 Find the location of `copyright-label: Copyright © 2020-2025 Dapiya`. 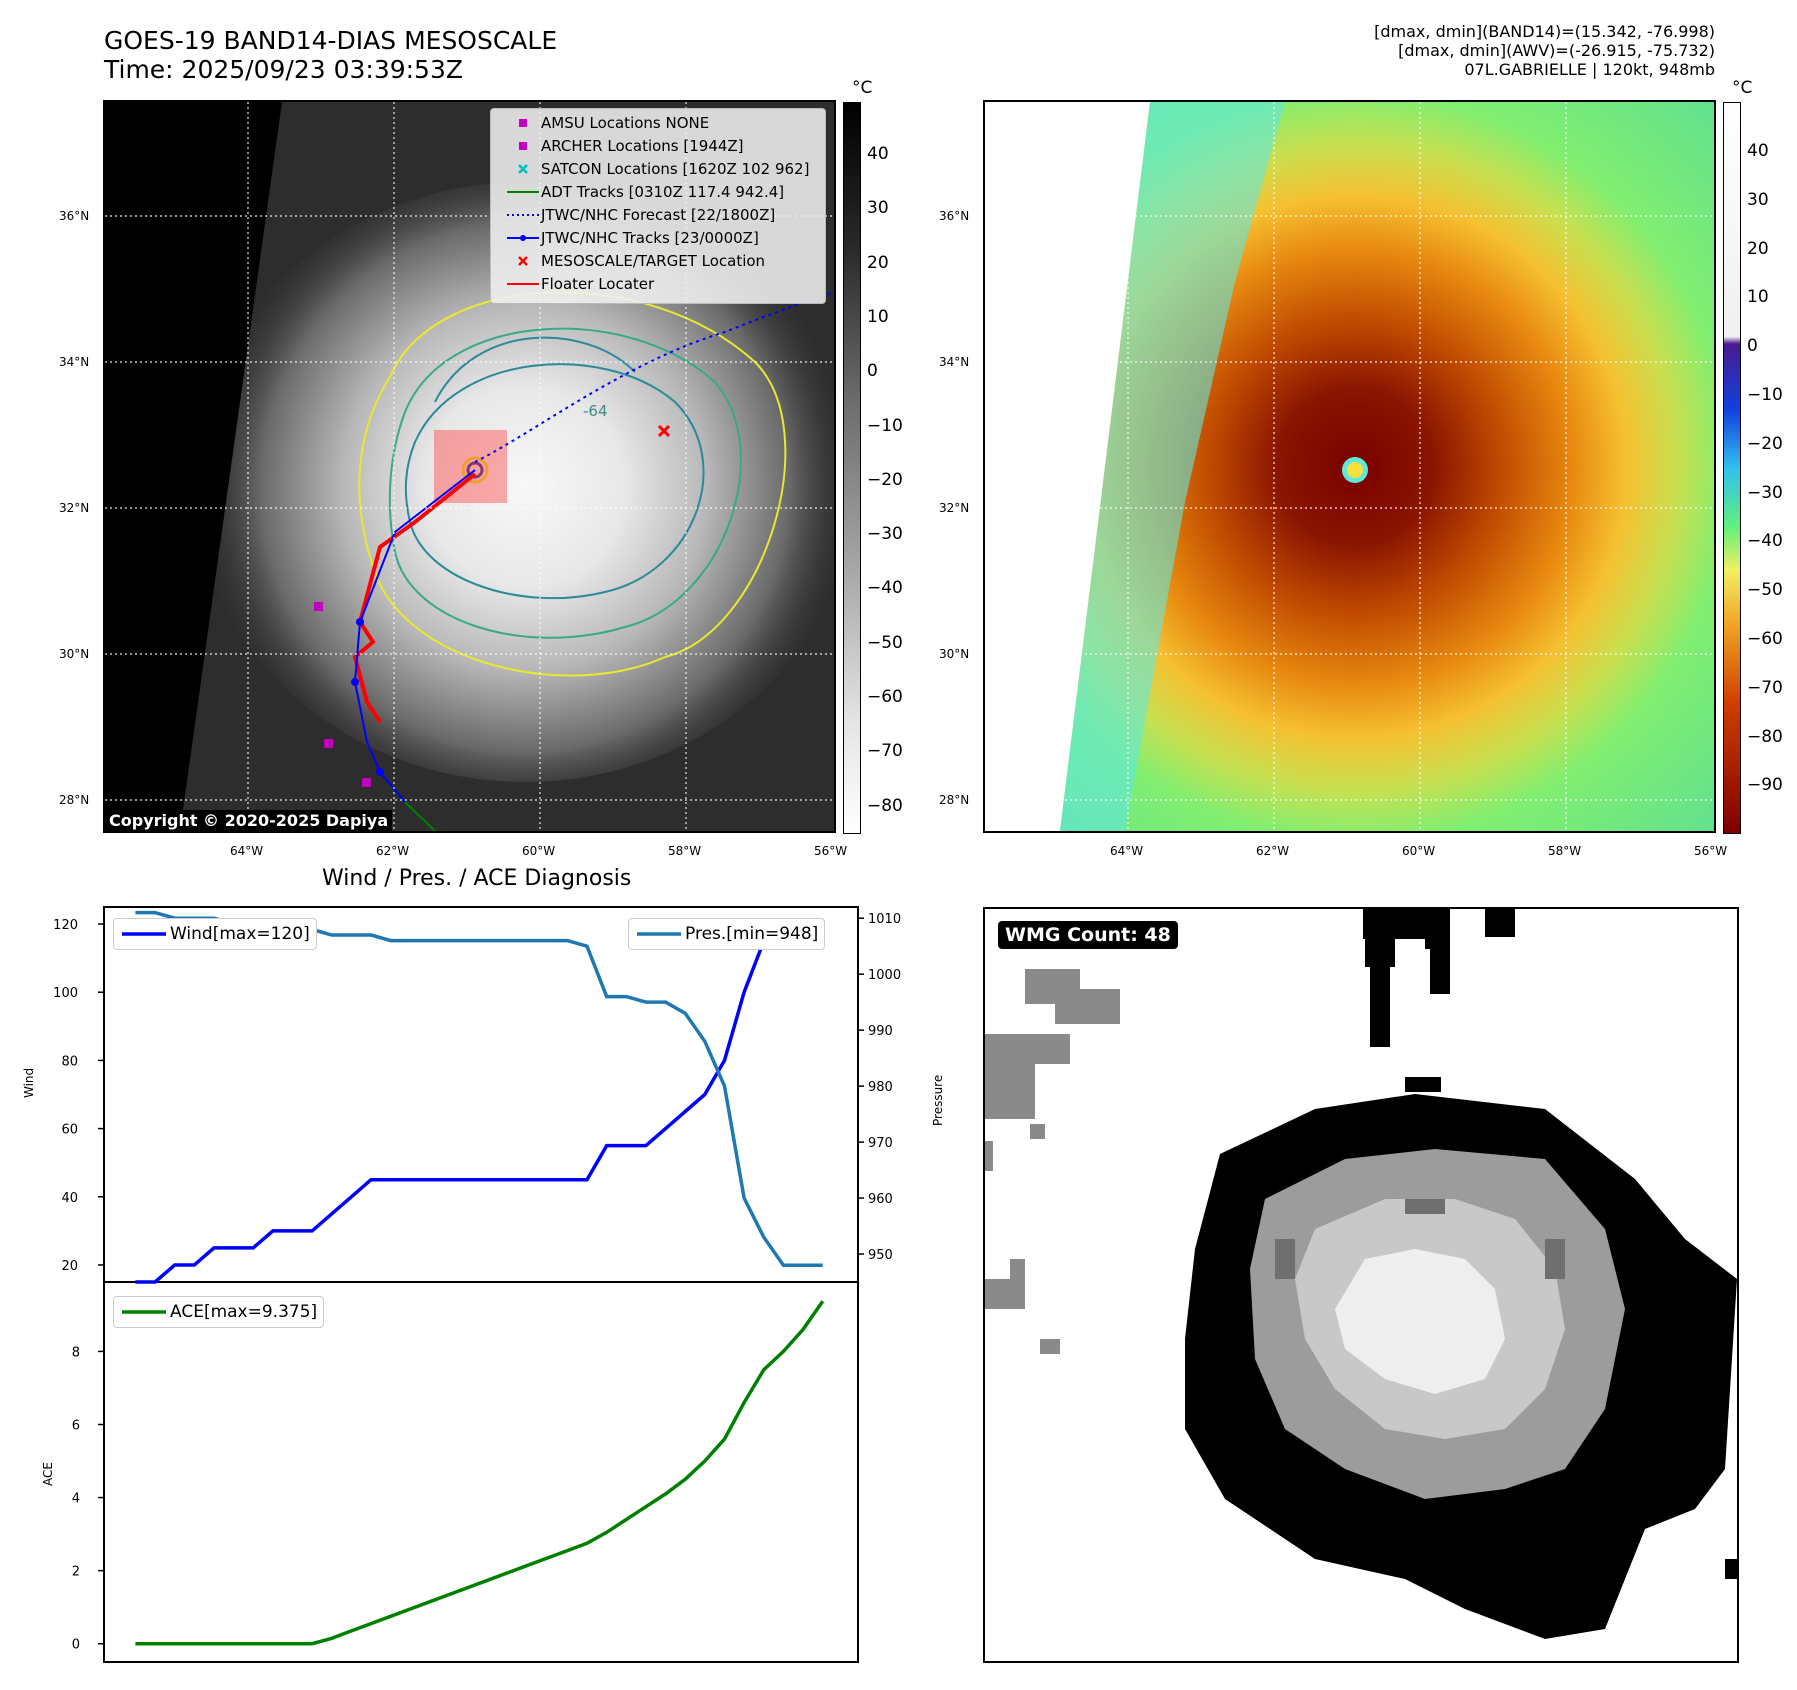

copyright-label: Copyright © 2020-2025 Dapiya is located at coordinates (249, 820).